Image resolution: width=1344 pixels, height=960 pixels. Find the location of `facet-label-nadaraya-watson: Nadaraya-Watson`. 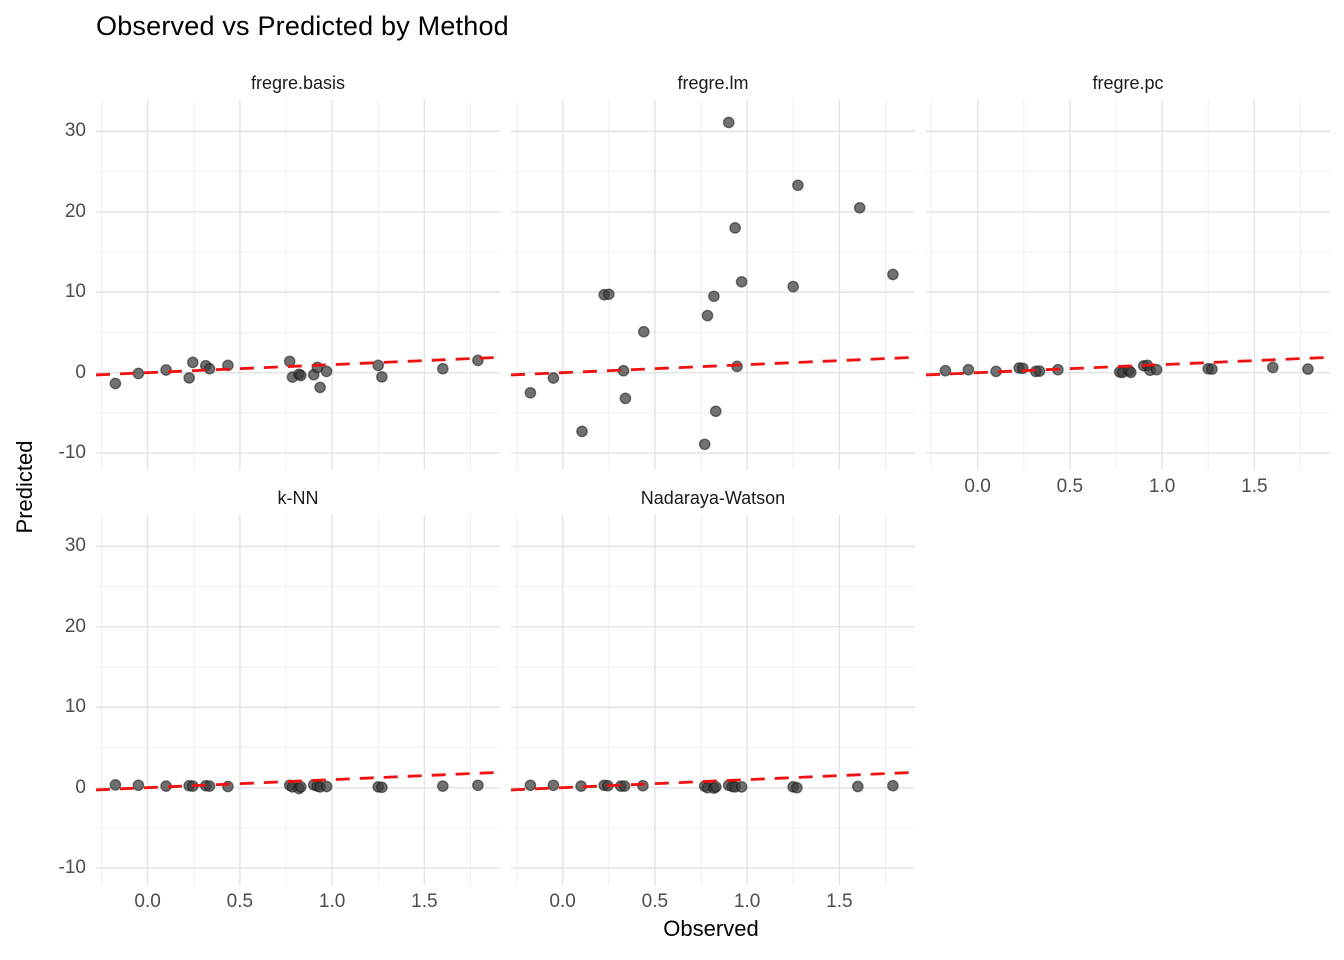

facet-label-nadaraya-watson: Nadaraya-Watson is located at coordinates (713, 498).